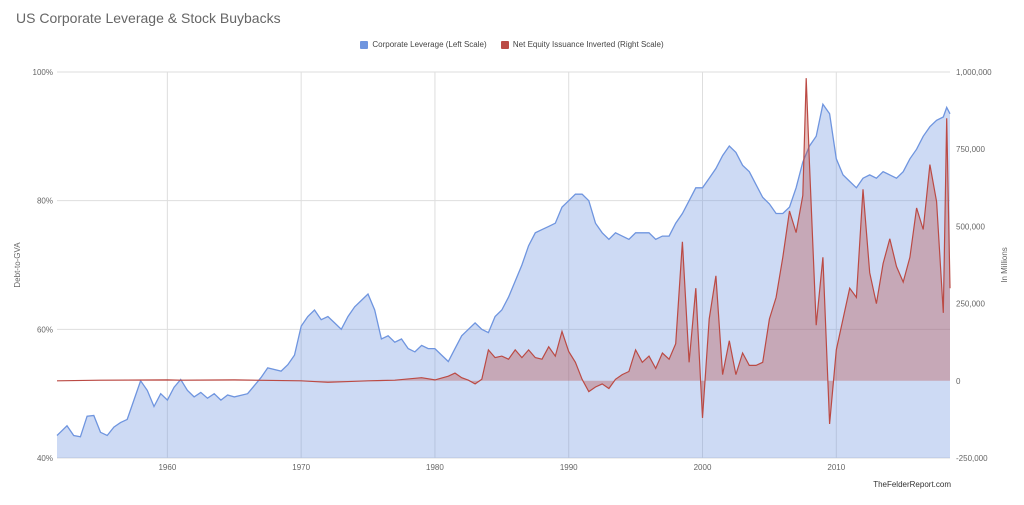 The image size is (1024, 505). What do you see at coordinates (429, 44) in the screenshot?
I see `legend-label-leverage: Corporate Leverage (Left Scale)` at bounding box center [429, 44].